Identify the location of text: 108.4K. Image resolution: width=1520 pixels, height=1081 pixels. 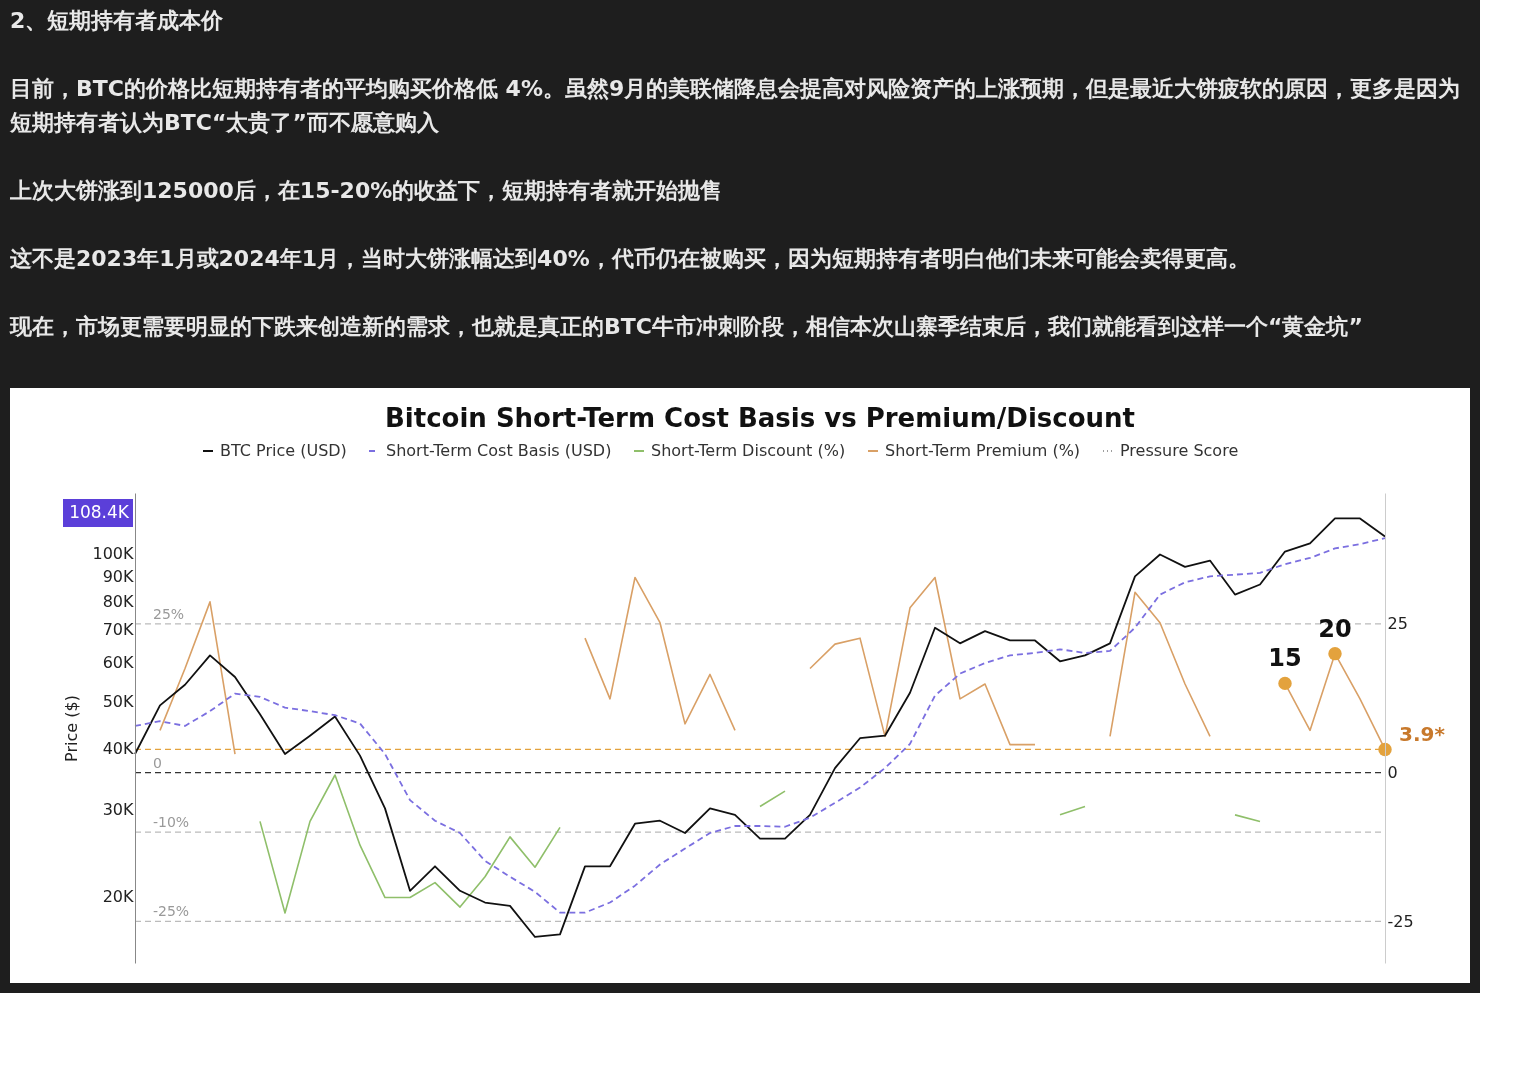
(99, 512).